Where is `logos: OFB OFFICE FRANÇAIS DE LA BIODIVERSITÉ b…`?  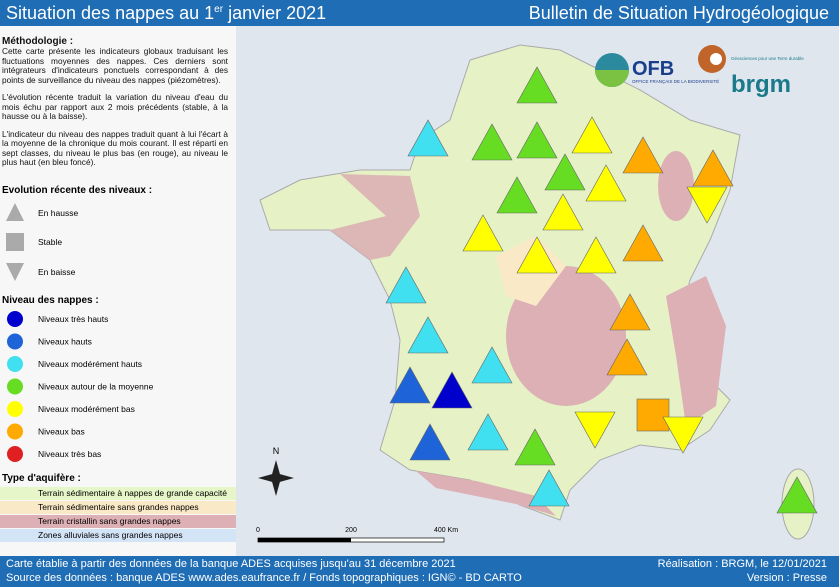
logos: OFB OFFICE FRANÇAIS DE LA BIODIVERSITÉ b… is located at coordinates (699, 71).